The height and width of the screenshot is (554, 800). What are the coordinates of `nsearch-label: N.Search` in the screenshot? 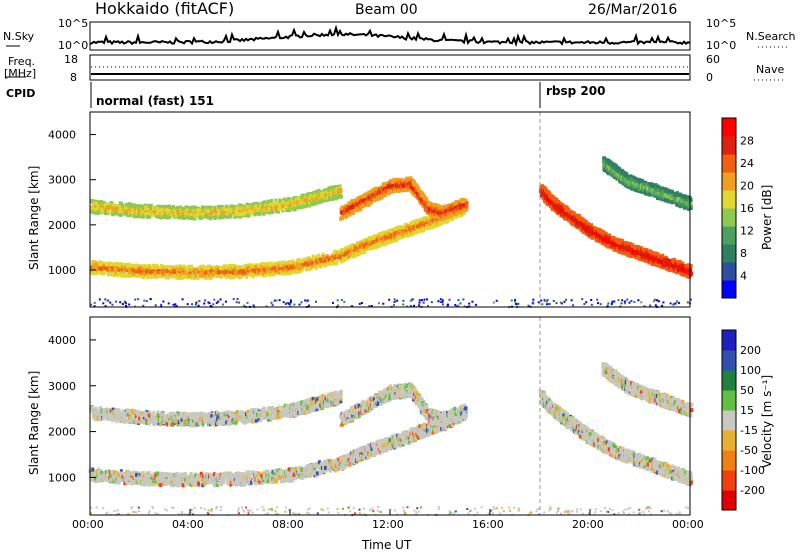 It's located at (771, 36).